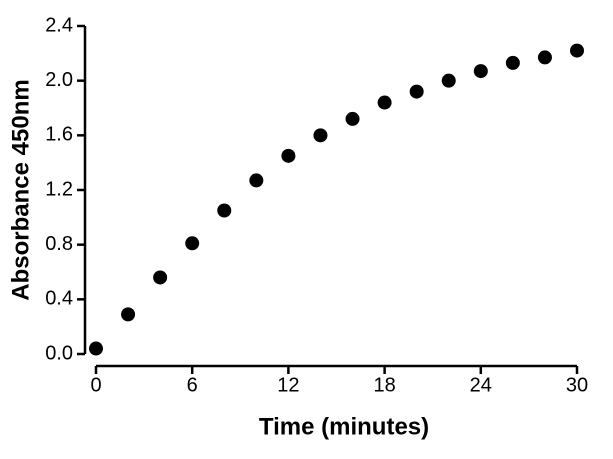 Image resolution: width=613 pixels, height=459 pixels. I want to click on y-tick-label: 2.4, so click(59, 25).